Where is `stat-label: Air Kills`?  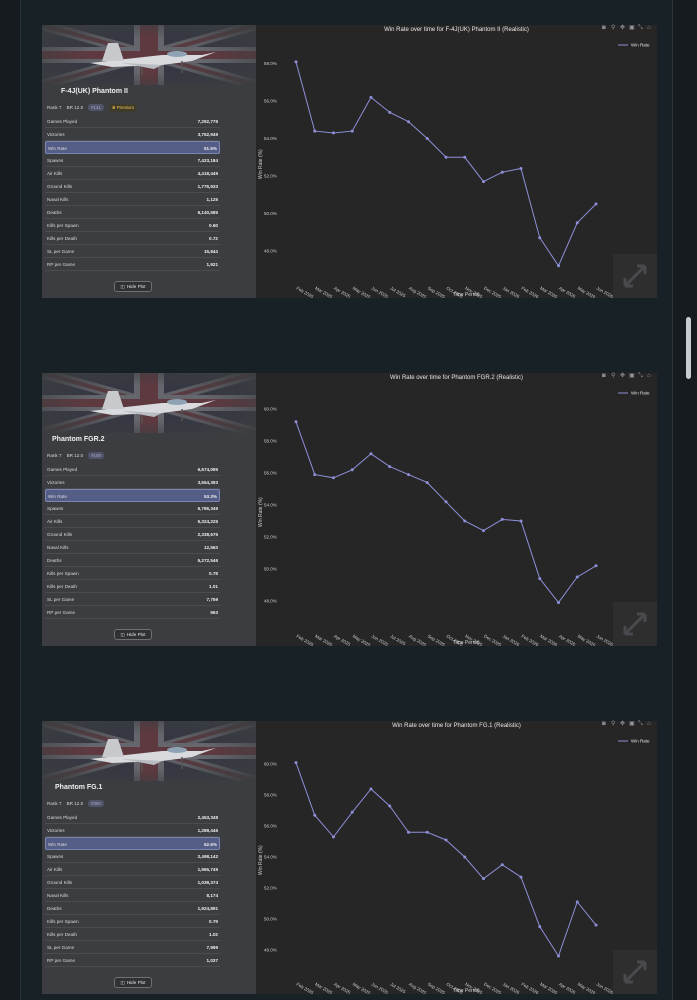 stat-label: Air Kills is located at coordinates (55, 173).